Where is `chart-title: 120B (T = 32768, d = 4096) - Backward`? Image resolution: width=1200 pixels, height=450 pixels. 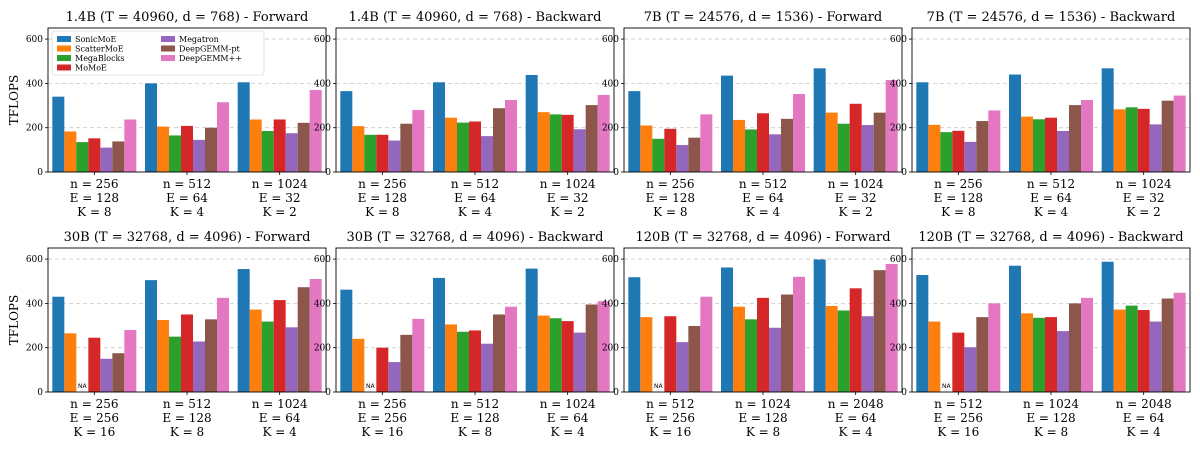
chart-title: 120B (T = 32768, d = 4096) - Backward is located at coordinates (1050, 237).